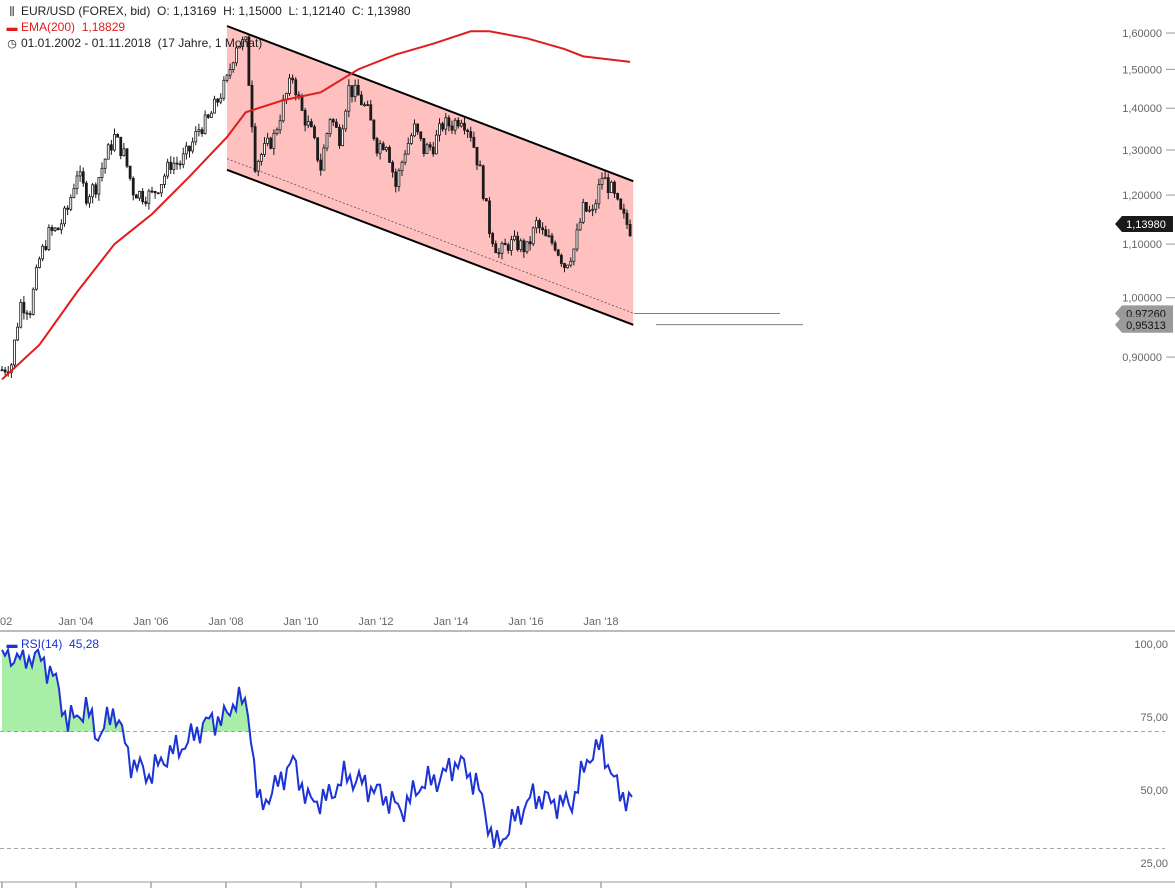  I want to click on rsi-line-icon: ▬, so click(12, 645).